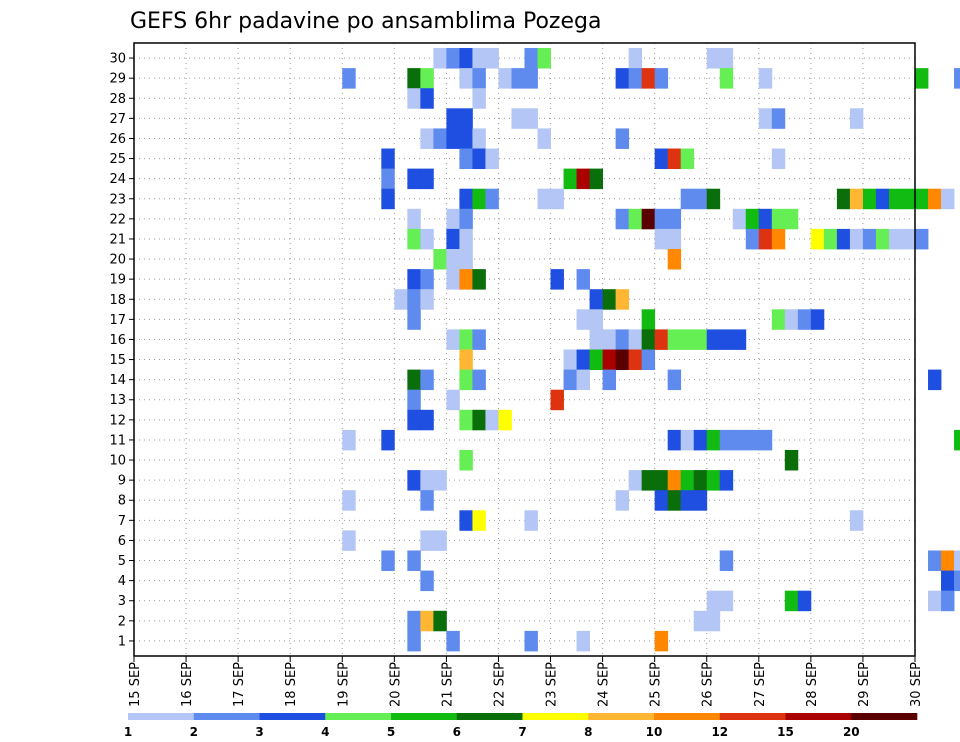 Image resolution: width=960 pixels, height=742 pixels. I want to click on y-tick-label: 12, so click(117, 420).